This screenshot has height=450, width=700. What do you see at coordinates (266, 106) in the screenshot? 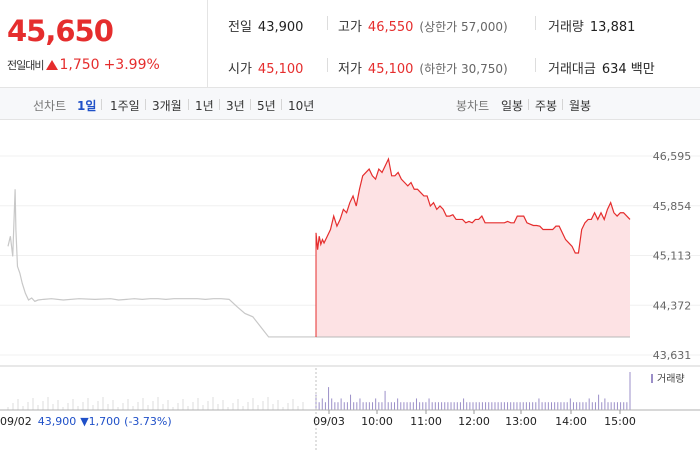
I see `tab-5y: 5년` at bounding box center [266, 106].